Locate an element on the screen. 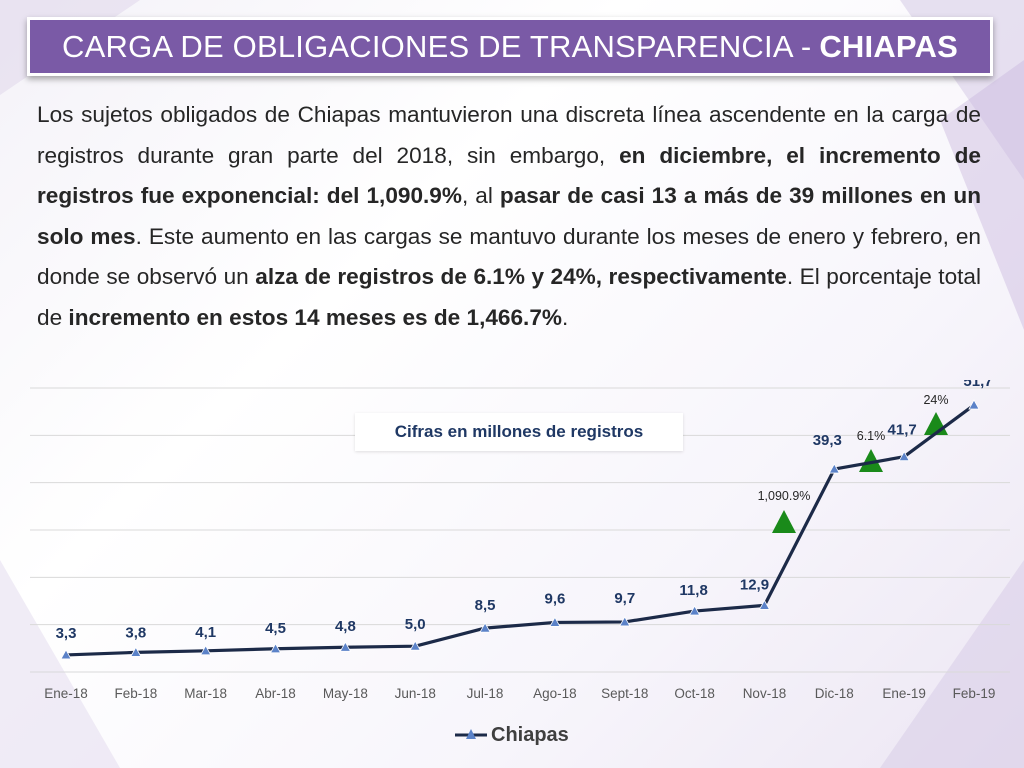  data-label: 11,8 is located at coordinates (693, 590).